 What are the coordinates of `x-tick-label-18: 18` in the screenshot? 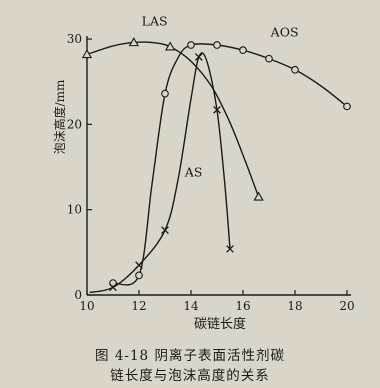 It's located at (294, 306).